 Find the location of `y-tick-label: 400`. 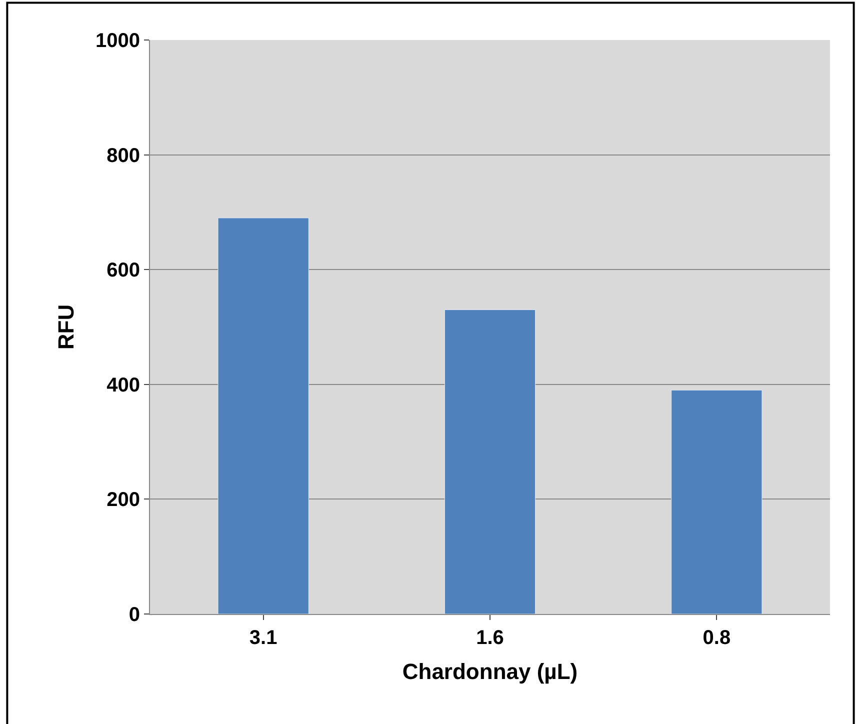

y-tick-label: 400 is located at coordinates (123, 385).